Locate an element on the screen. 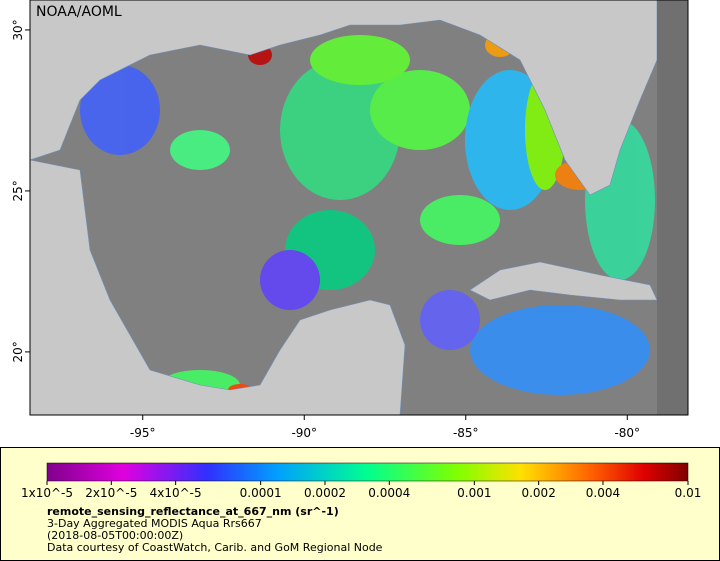 The image size is (720, 561). lon-tick-label: -90° is located at coordinates (304, 433).